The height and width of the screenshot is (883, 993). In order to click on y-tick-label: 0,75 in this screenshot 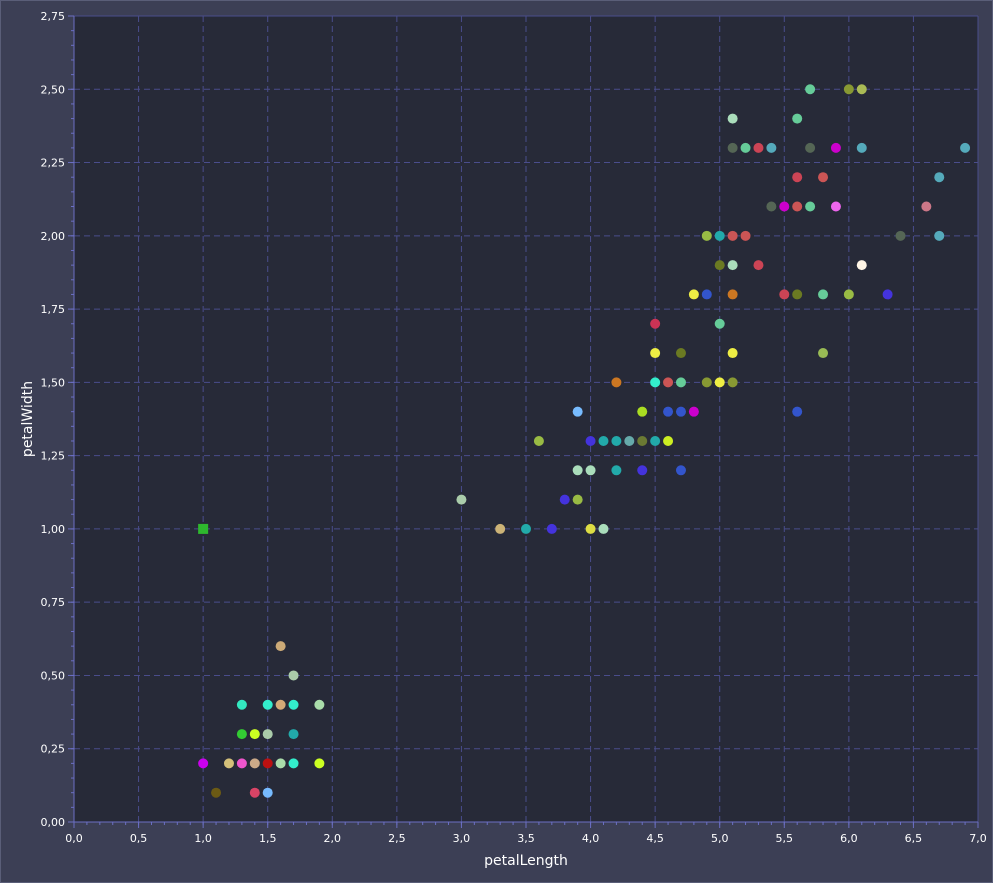, I will do `click(53, 602)`.